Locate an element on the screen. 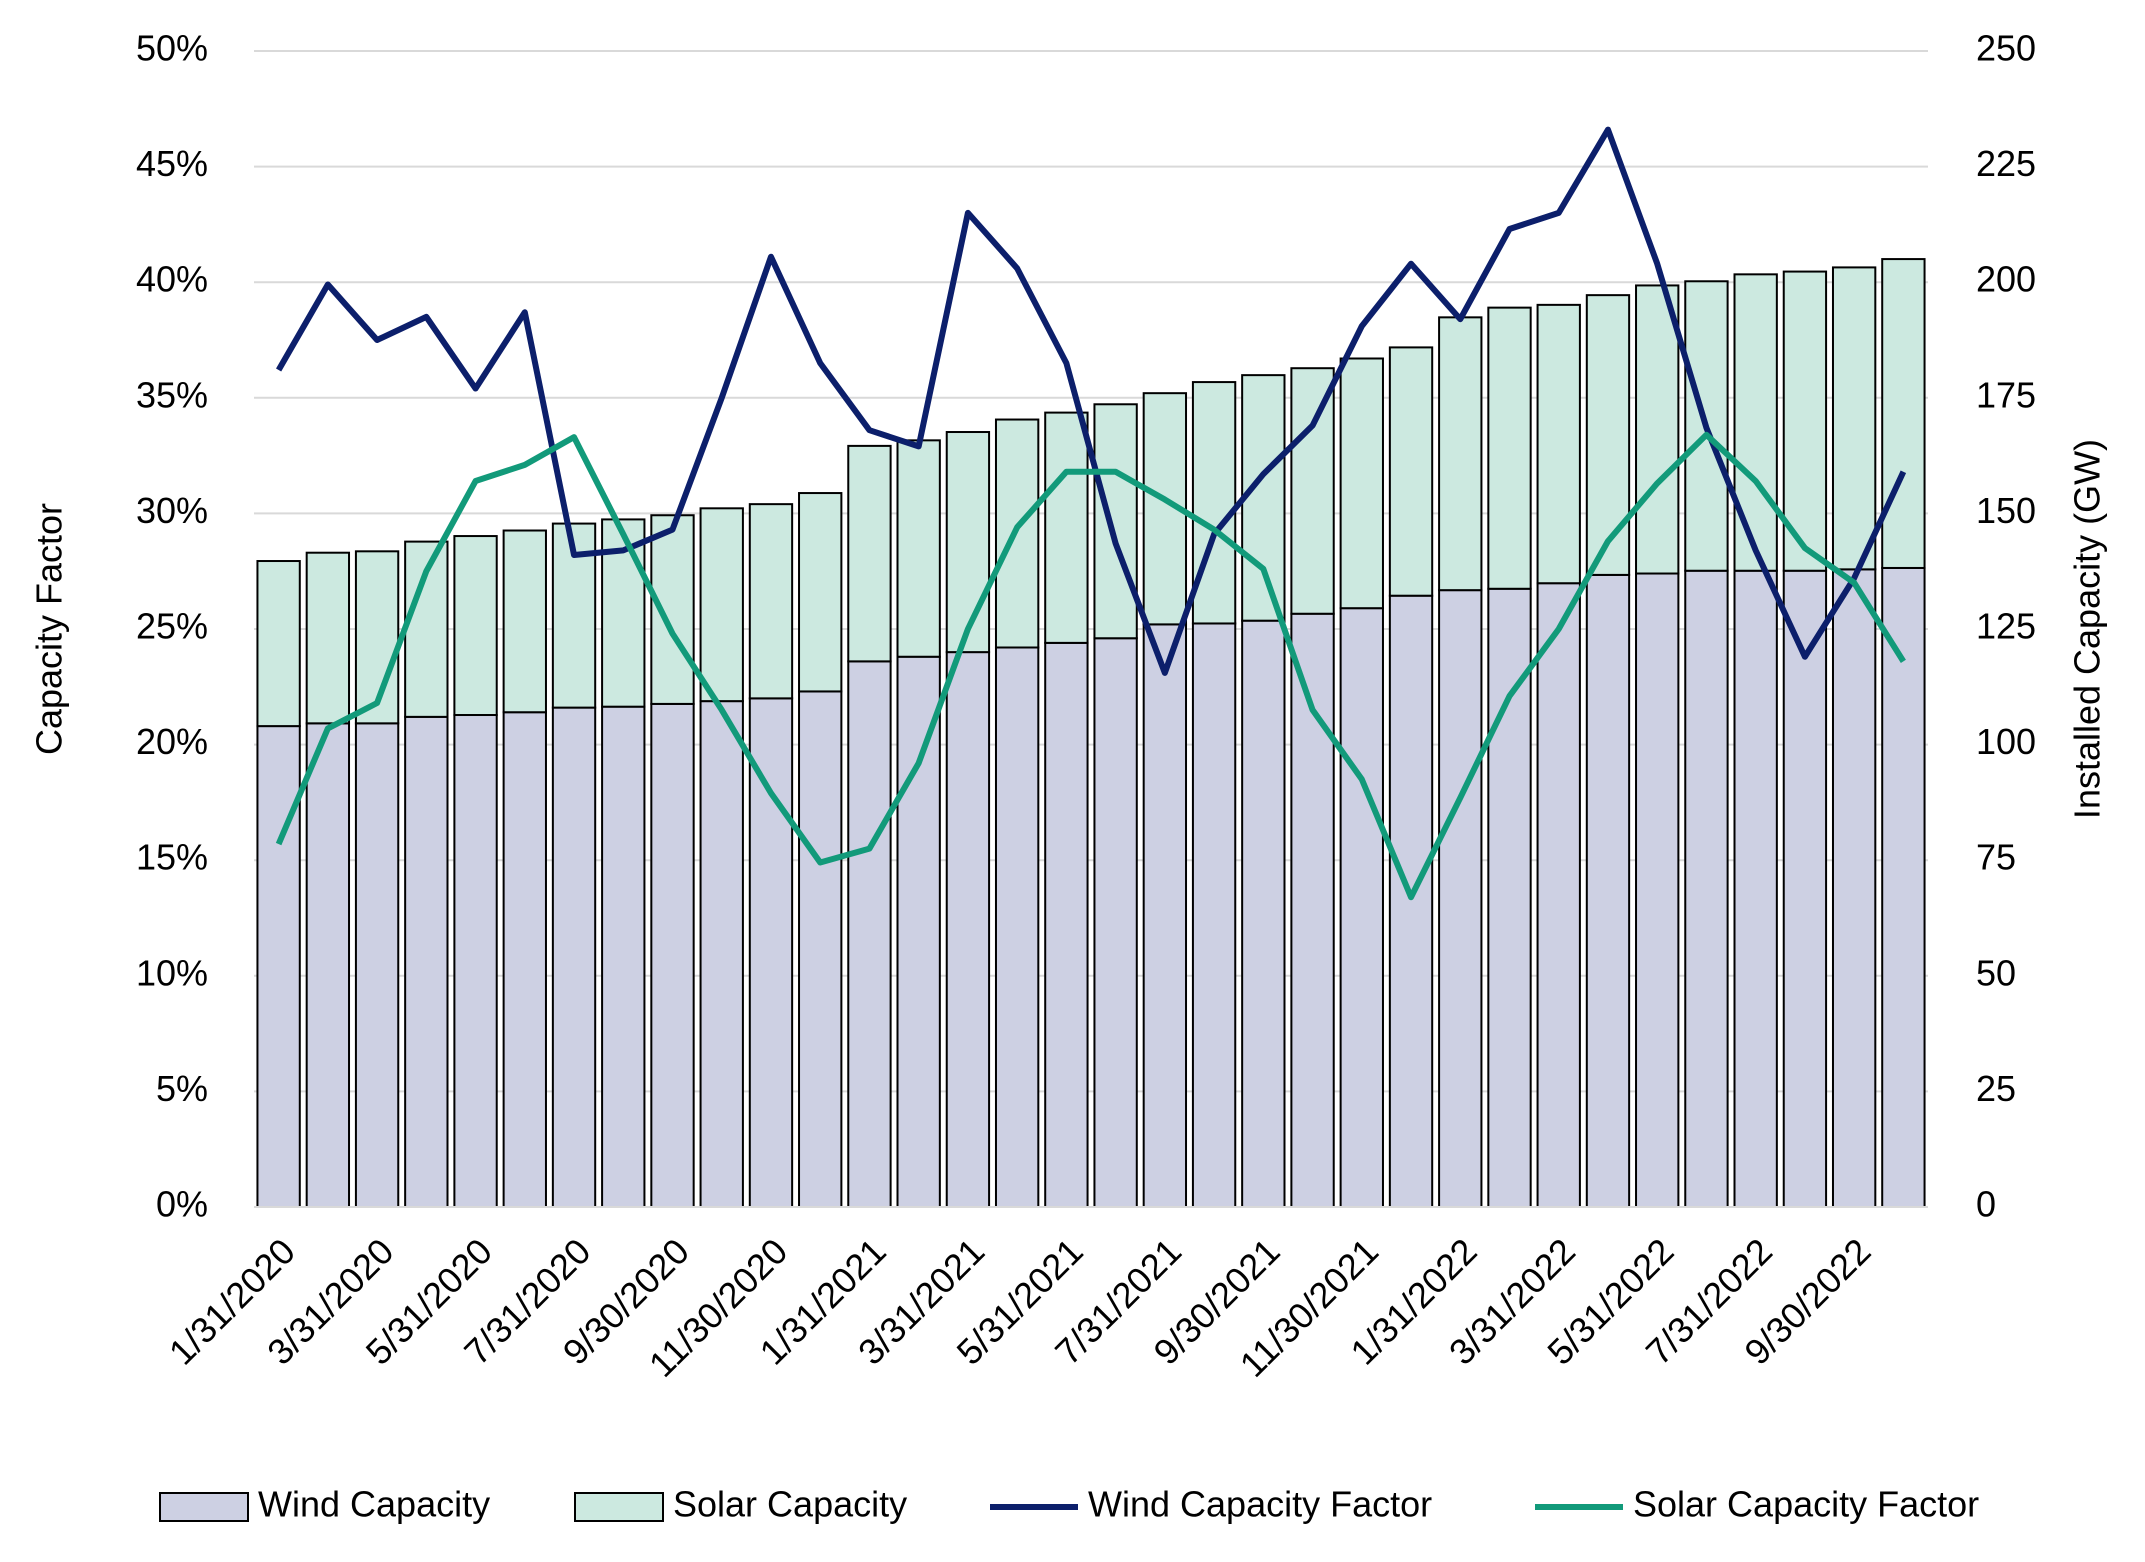 The image size is (2145, 1562). y2-tick-label: 150 is located at coordinates (2006, 510).